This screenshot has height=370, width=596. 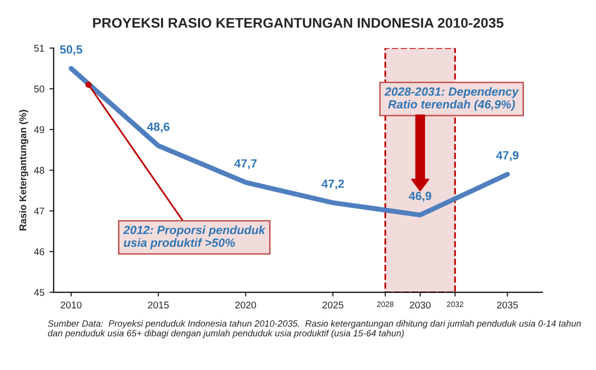 I want to click on x-tick-label: 2015, so click(x=158, y=305).